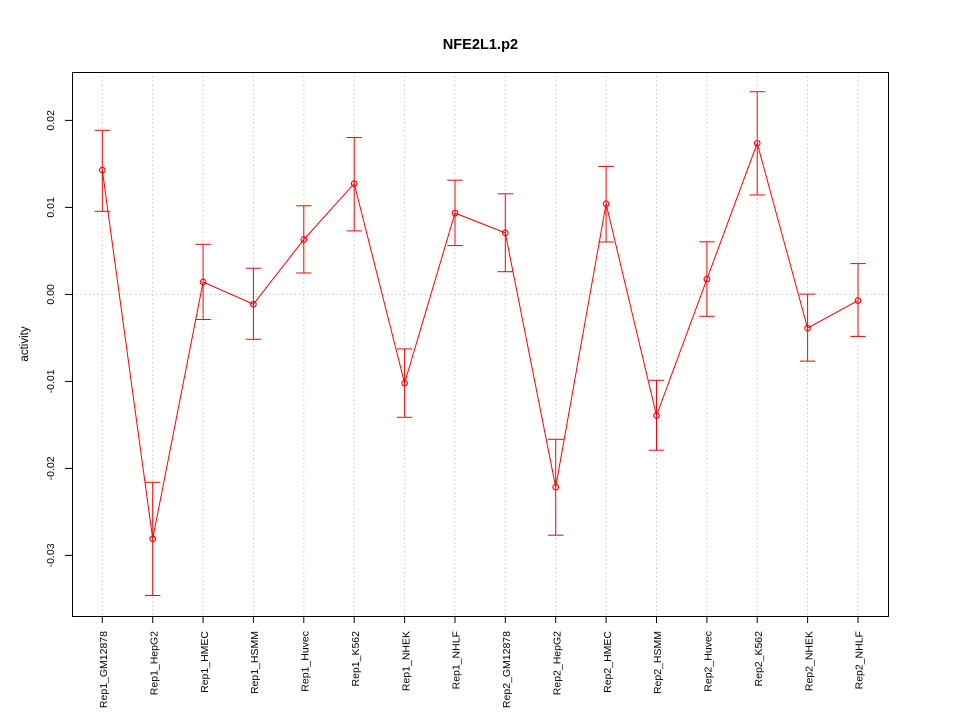 The height and width of the screenshot is (720, 960). Describe the element at coordinates (51, 207) in the screenshot. I see `svg-text: 0.01` at that location.